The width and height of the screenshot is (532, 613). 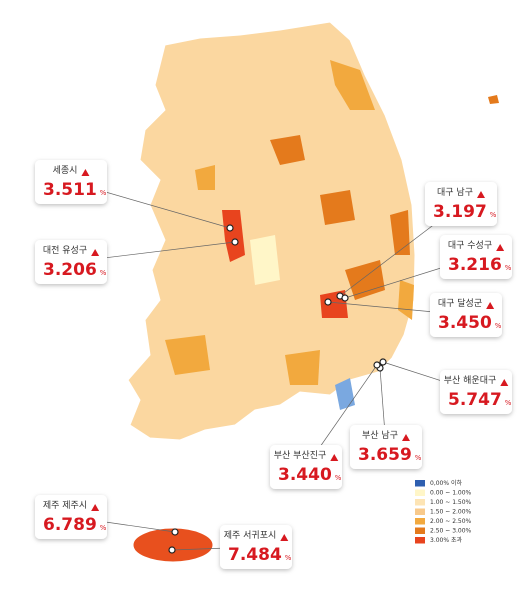 I want to click on region-name: 부산 해운대구, so click(x=470, y=380).